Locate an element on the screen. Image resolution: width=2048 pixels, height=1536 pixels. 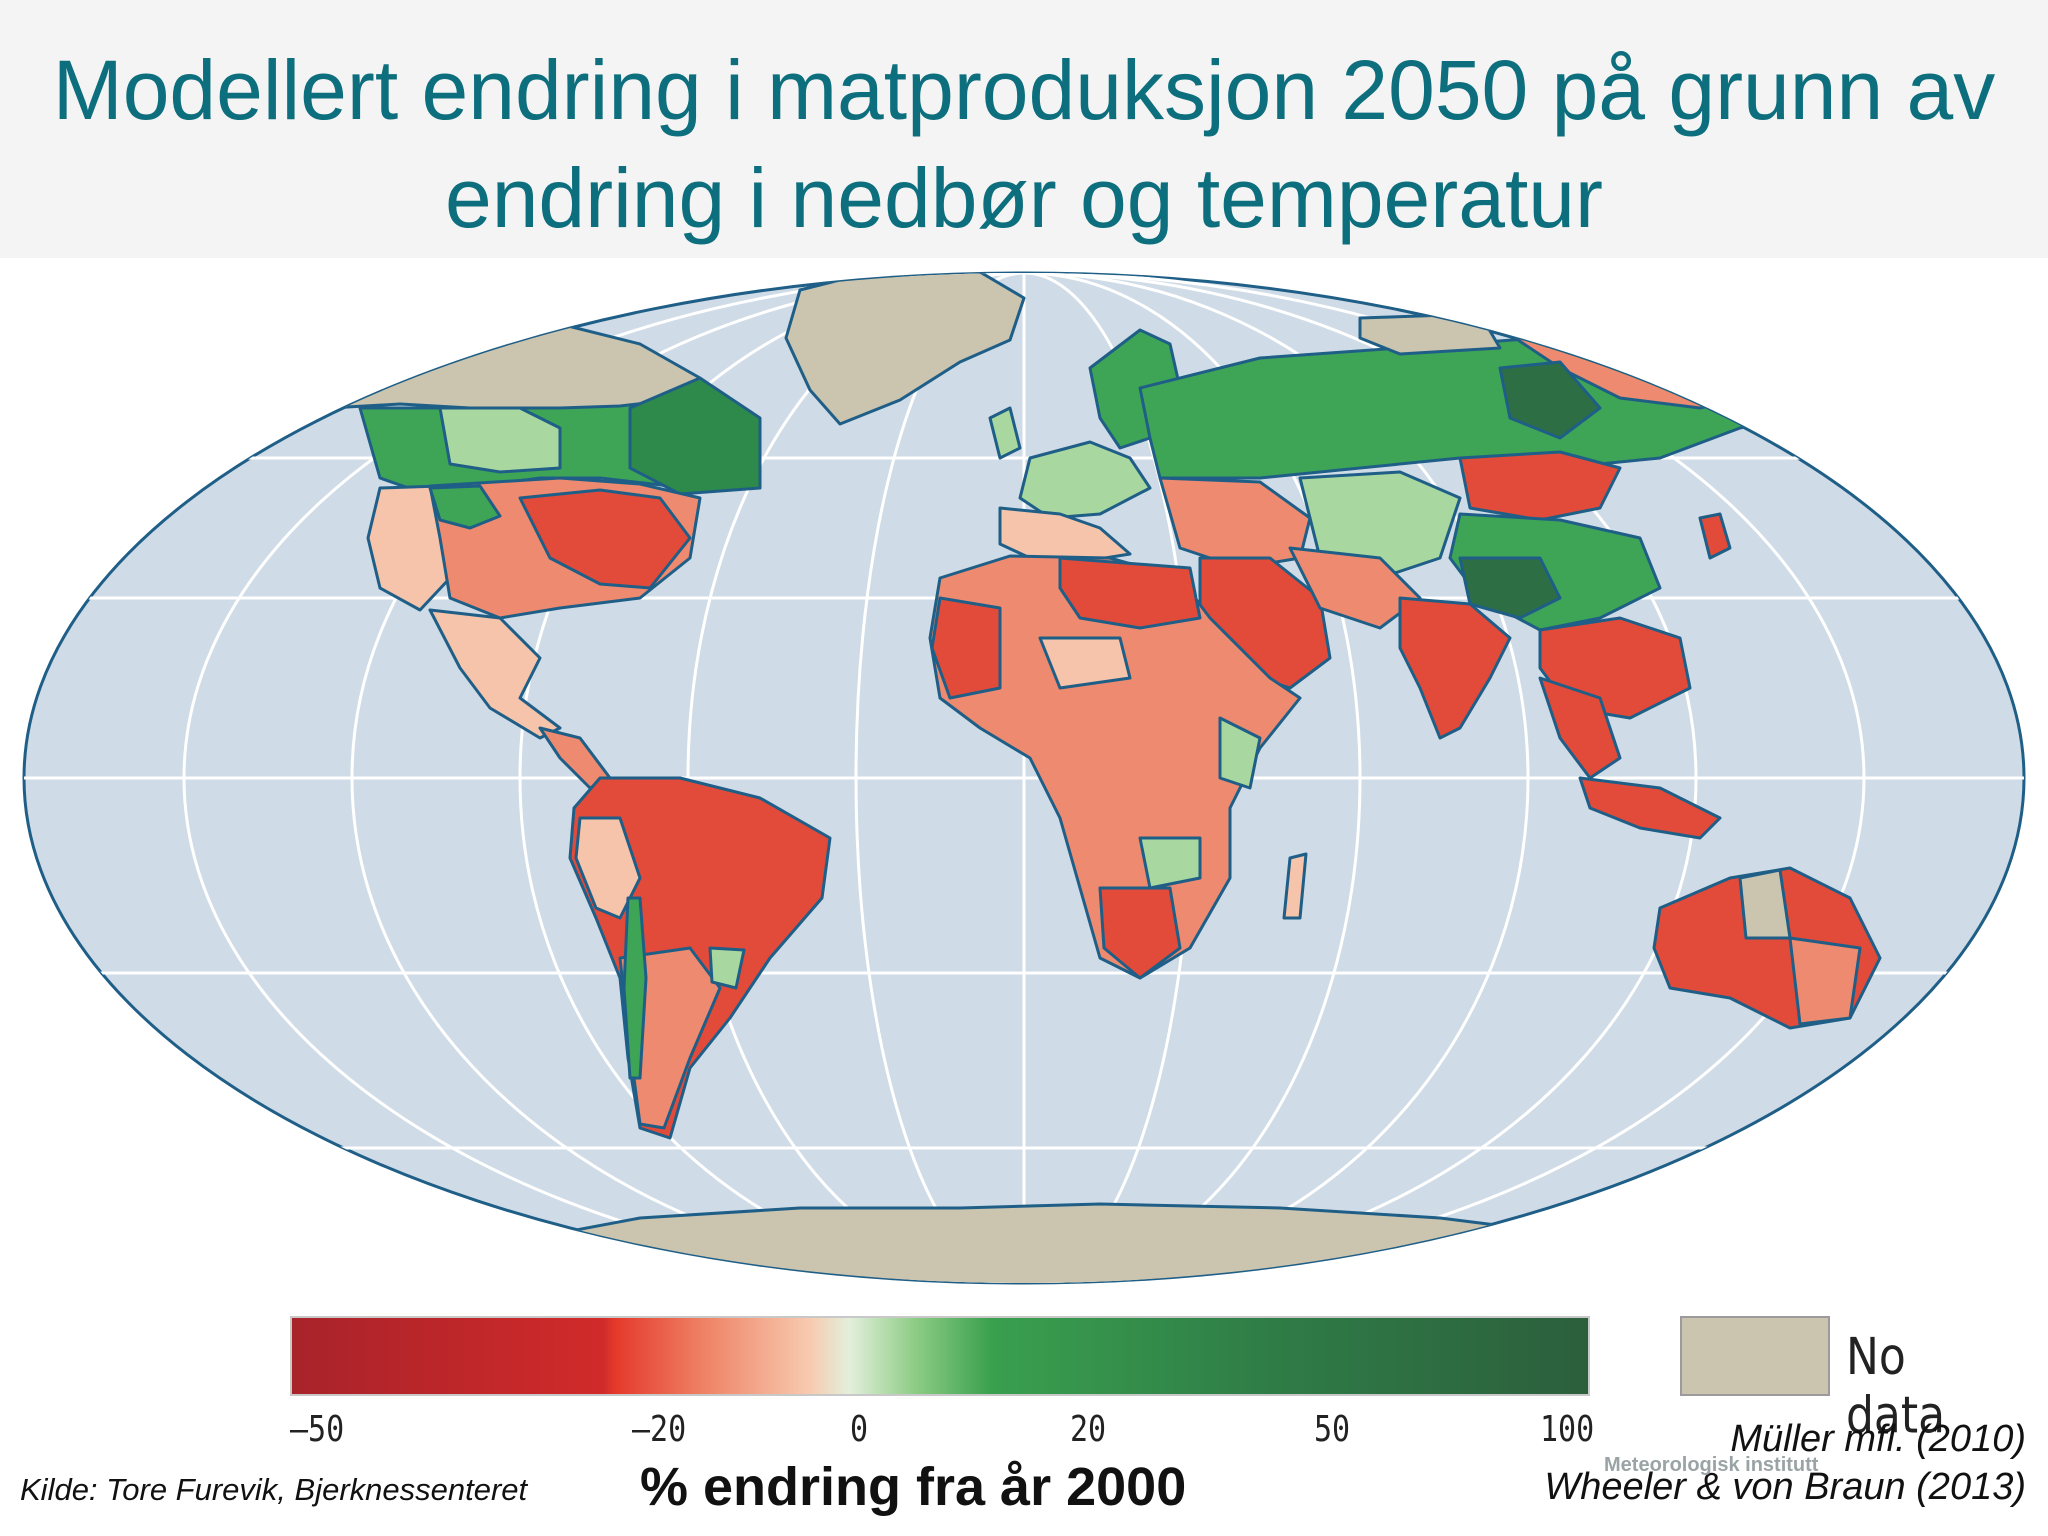
mexico is located at coordinates (495, 674).